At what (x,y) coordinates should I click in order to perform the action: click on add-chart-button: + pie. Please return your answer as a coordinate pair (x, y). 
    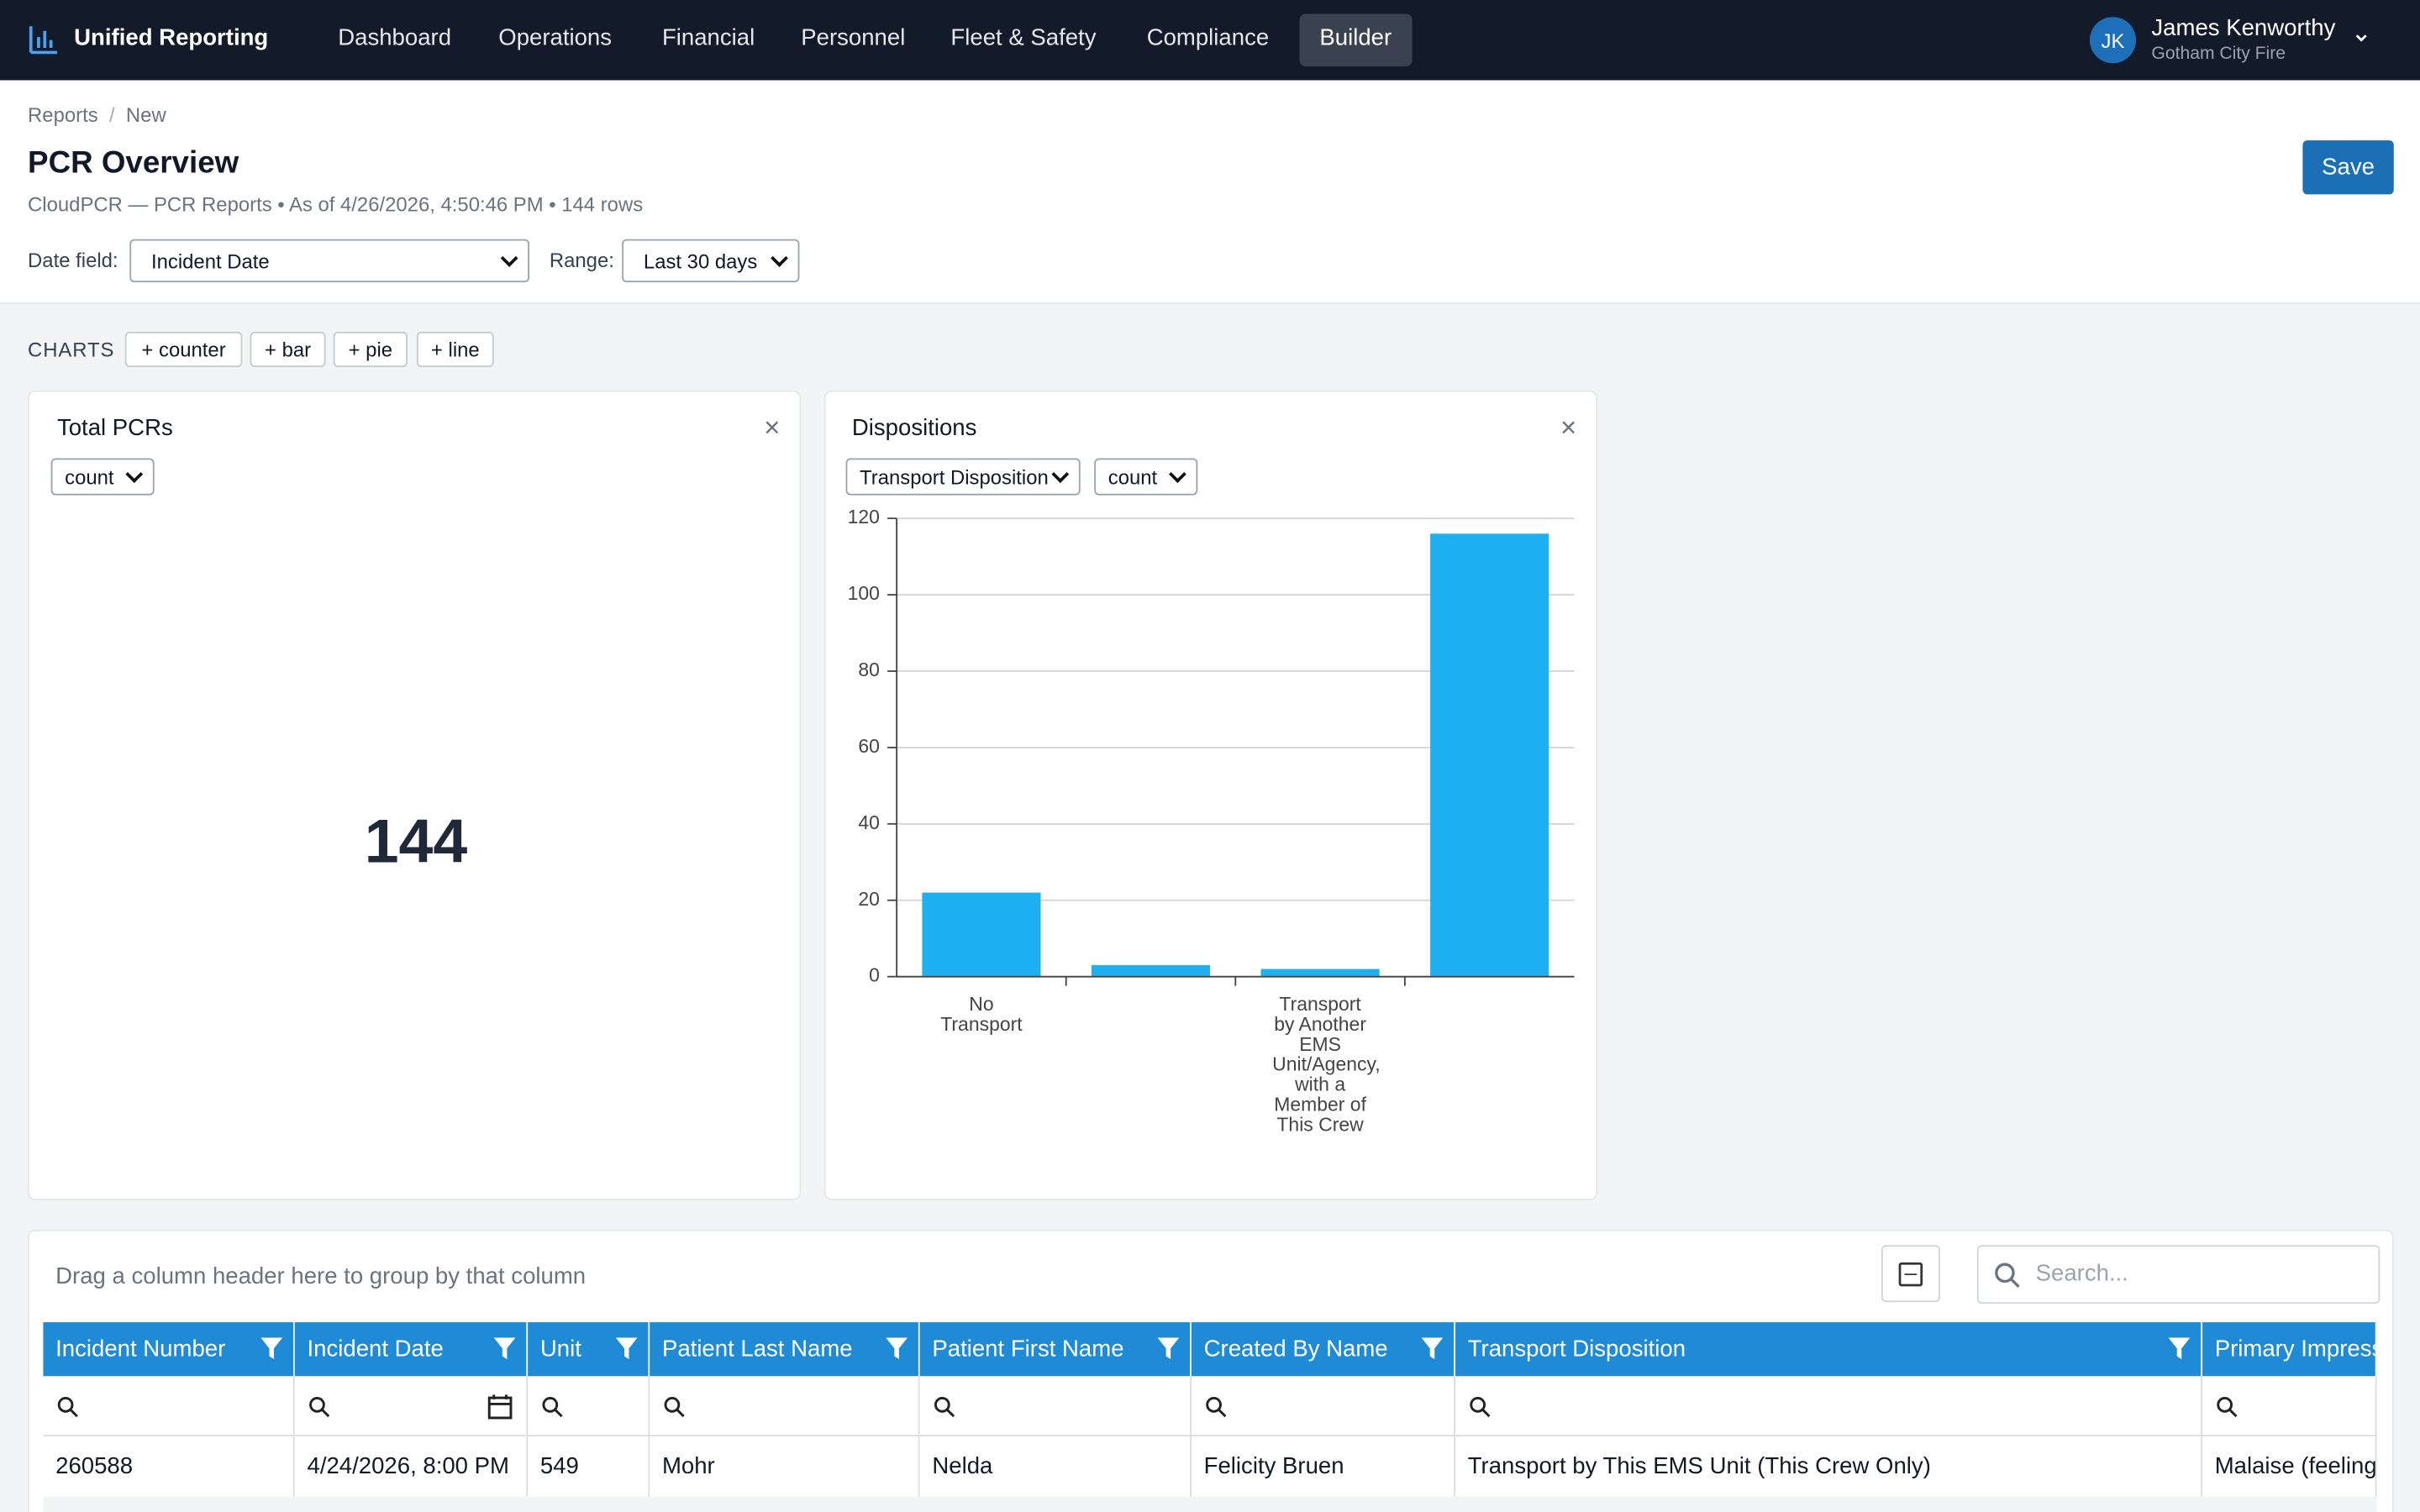
    Looking at the image, I should click on (370, 349).